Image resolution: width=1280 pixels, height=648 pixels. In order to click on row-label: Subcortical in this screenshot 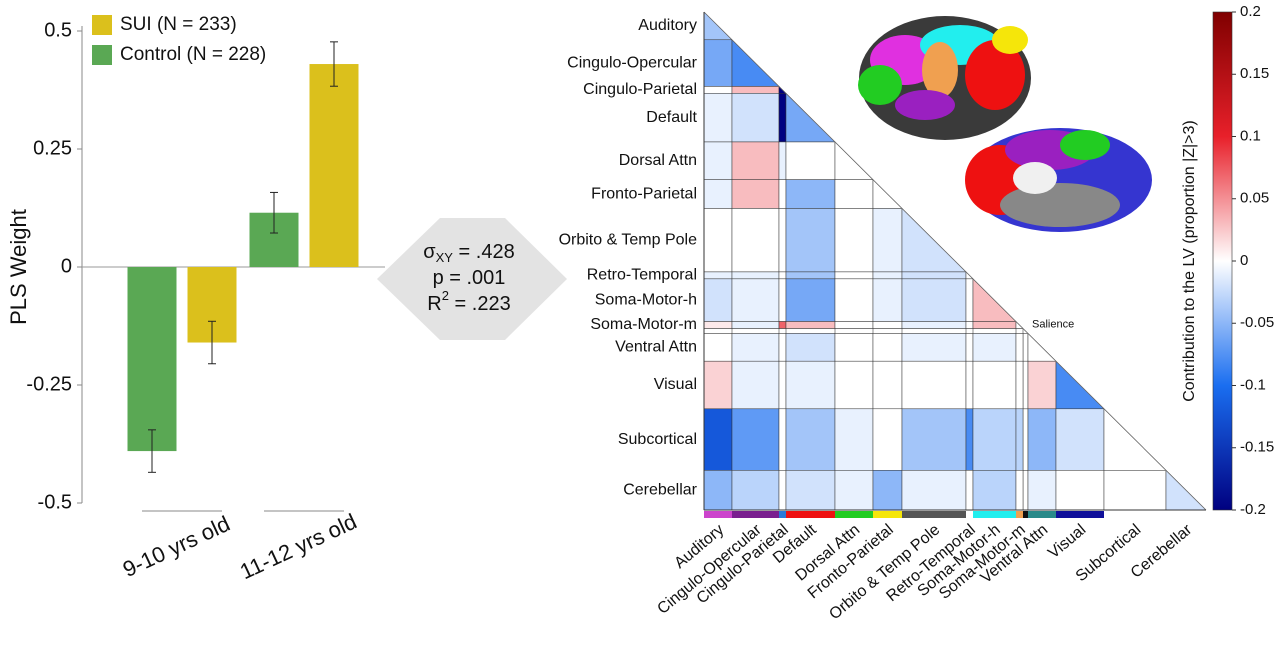, I will do `click(657, 439)`.